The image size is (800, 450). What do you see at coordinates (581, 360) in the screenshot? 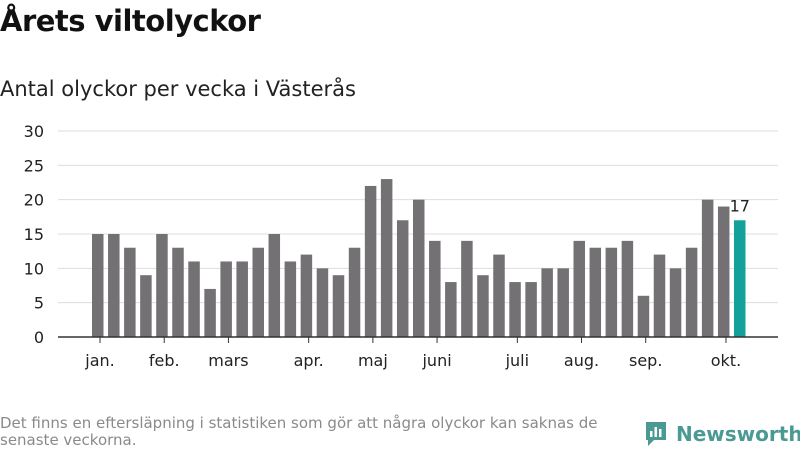
I see `x-tick-label: aug.` at bounding box center [581, 360].